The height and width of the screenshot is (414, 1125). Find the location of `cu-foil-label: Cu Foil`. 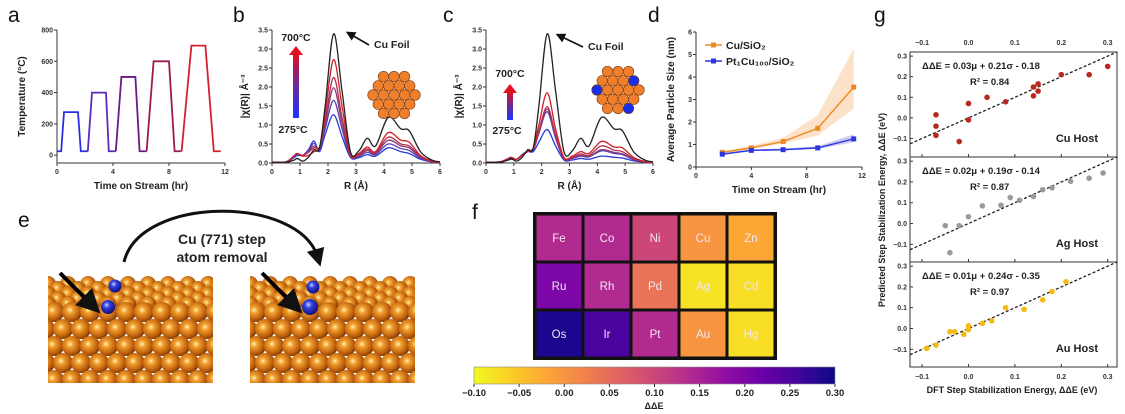

cu-foil-label: Cu Foil is located at coordinates (606, 47).